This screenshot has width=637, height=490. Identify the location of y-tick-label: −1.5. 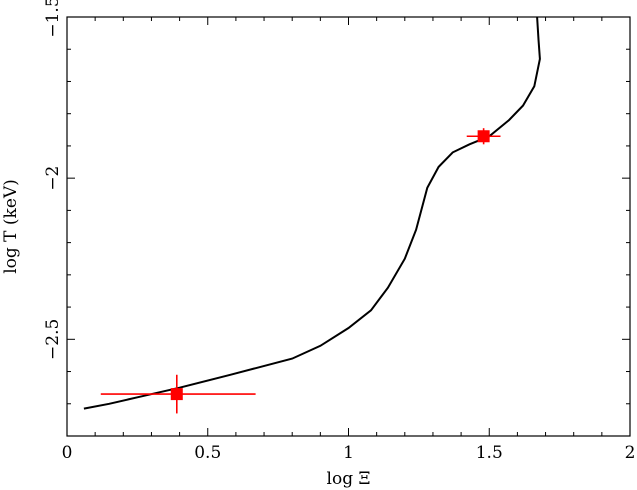
(53, 19).